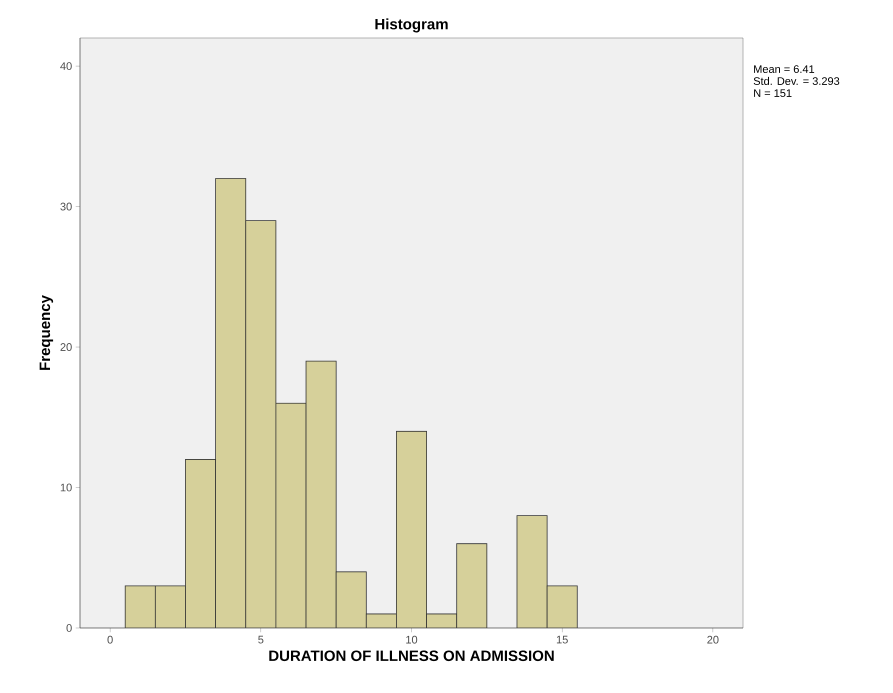 This screenshot has height=693, width=893. Describe the element at coordinates (412, 640) in the screenshot. I see `x-tick-label: 10` at that location.